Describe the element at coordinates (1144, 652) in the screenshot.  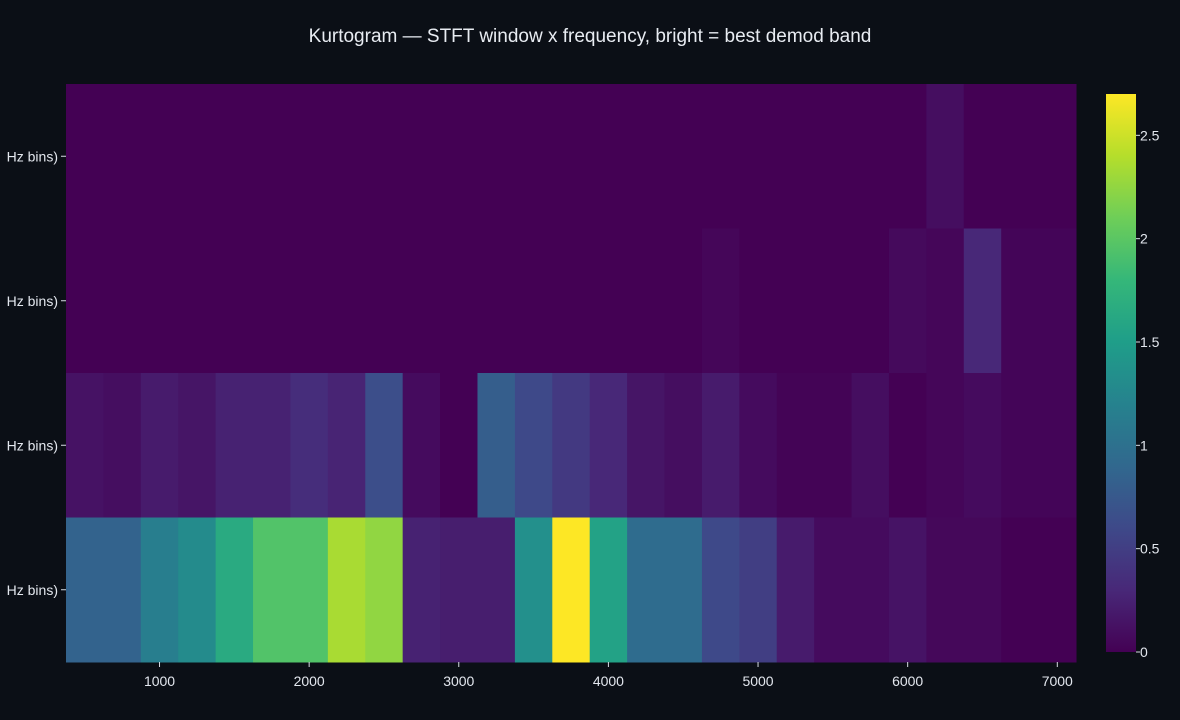
I see `colorbar-tick-label: 0` at that location.